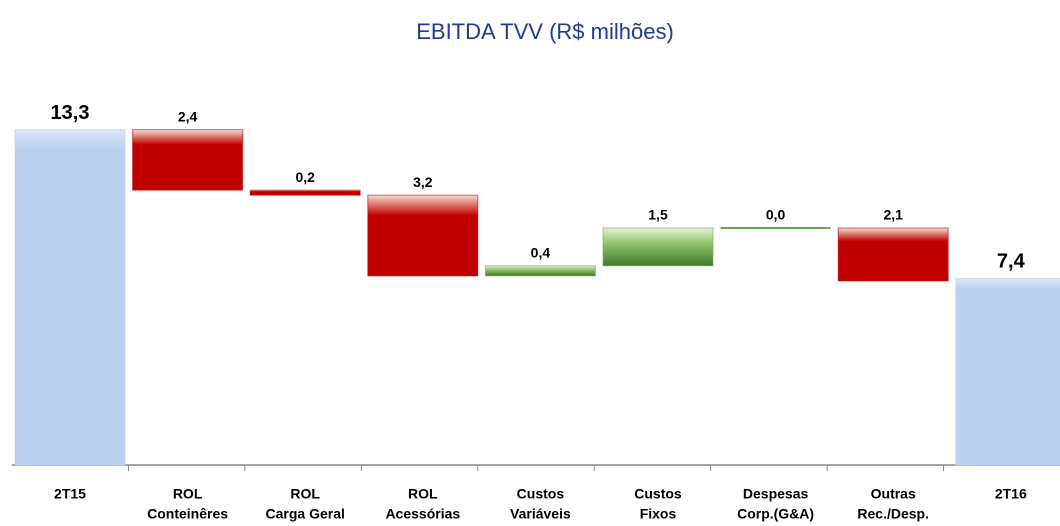 The height and width of the screenshot is (526, 1060). Describe the element at coordinates (305, 177) in the screenshot. I see `data-label: 0,2` at that location.